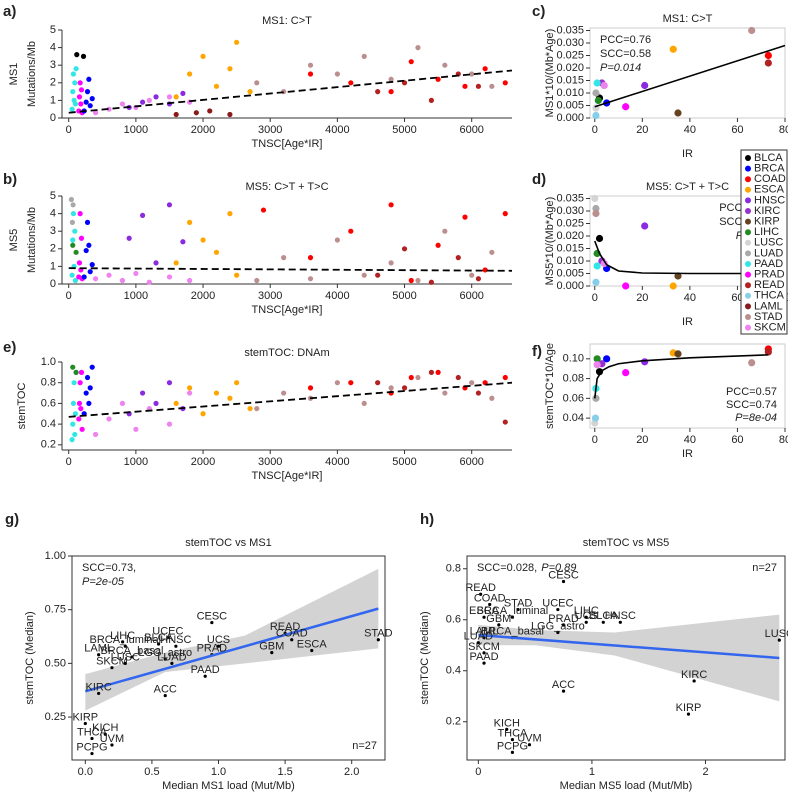  What do you see at coordinates (783, 440) in the screenshot?
I see `x-tick-label: 80` at bounding box center [783, 440].